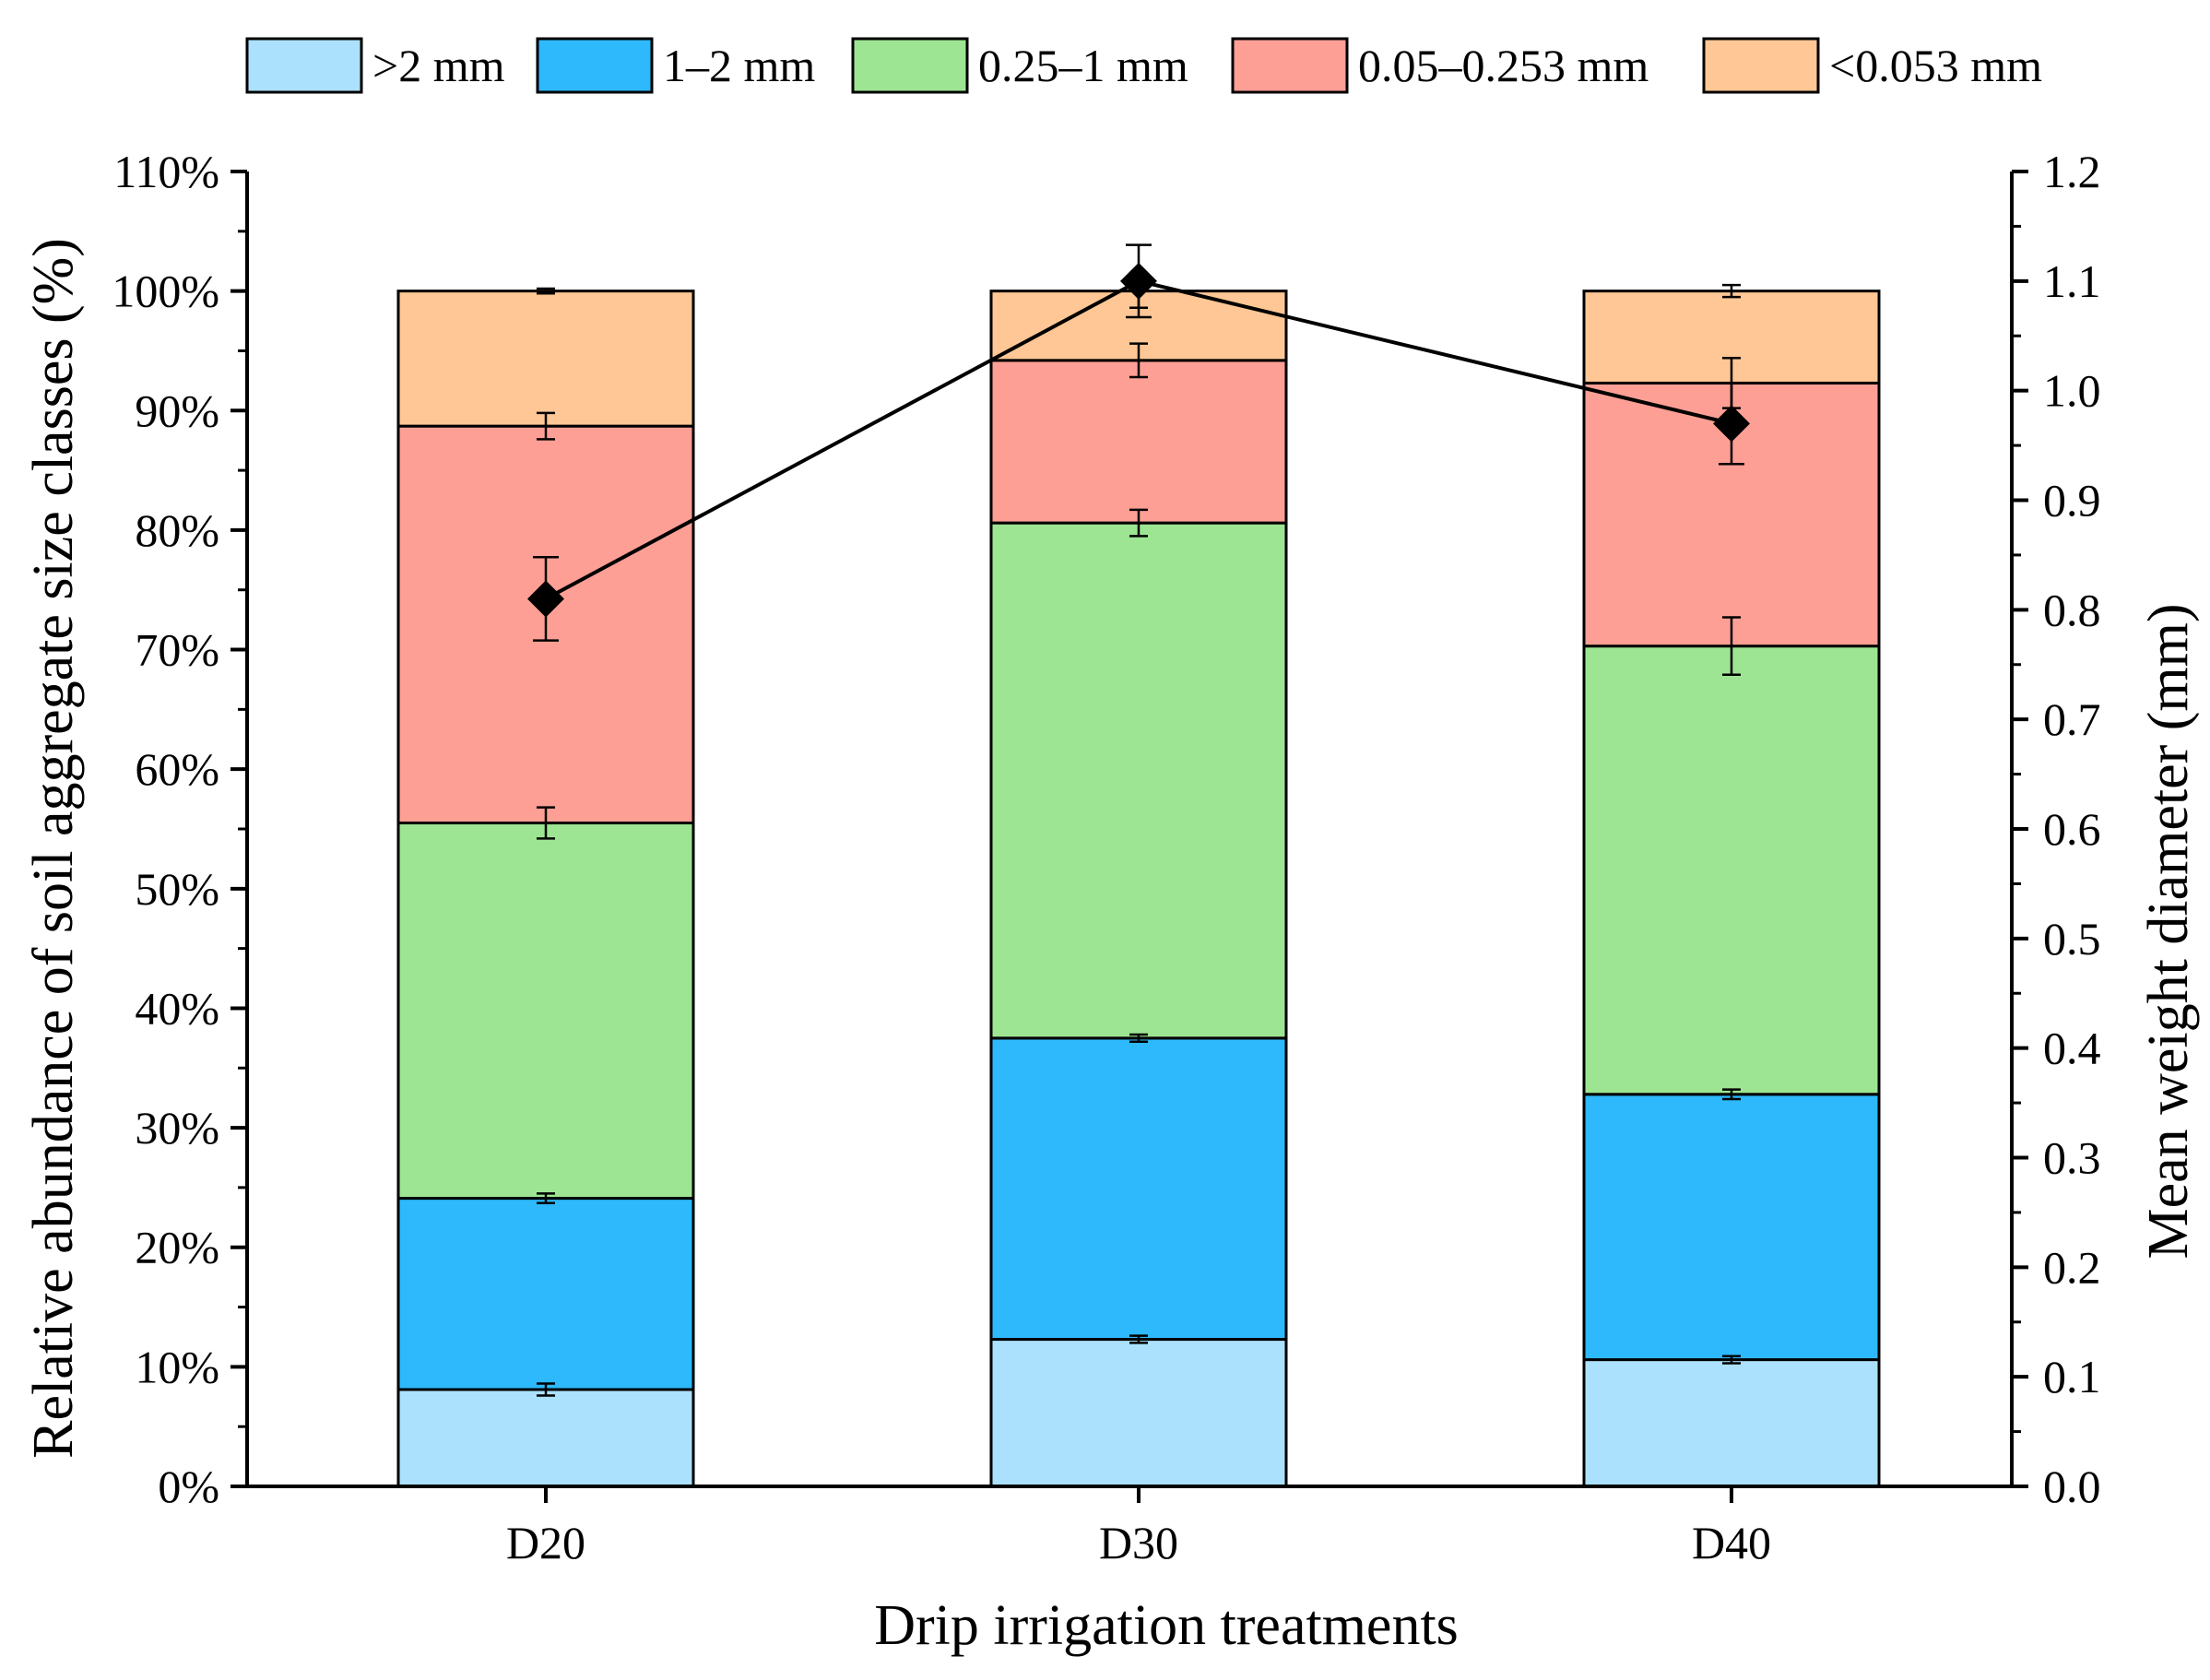 Image resolution: width=2210 pixels, height=1680 pixels. What do you see at coordinates (1083, 65) in the screenshot?
I see `legend-label: 0.25–1 mm` at bounding box center [1083, 65].